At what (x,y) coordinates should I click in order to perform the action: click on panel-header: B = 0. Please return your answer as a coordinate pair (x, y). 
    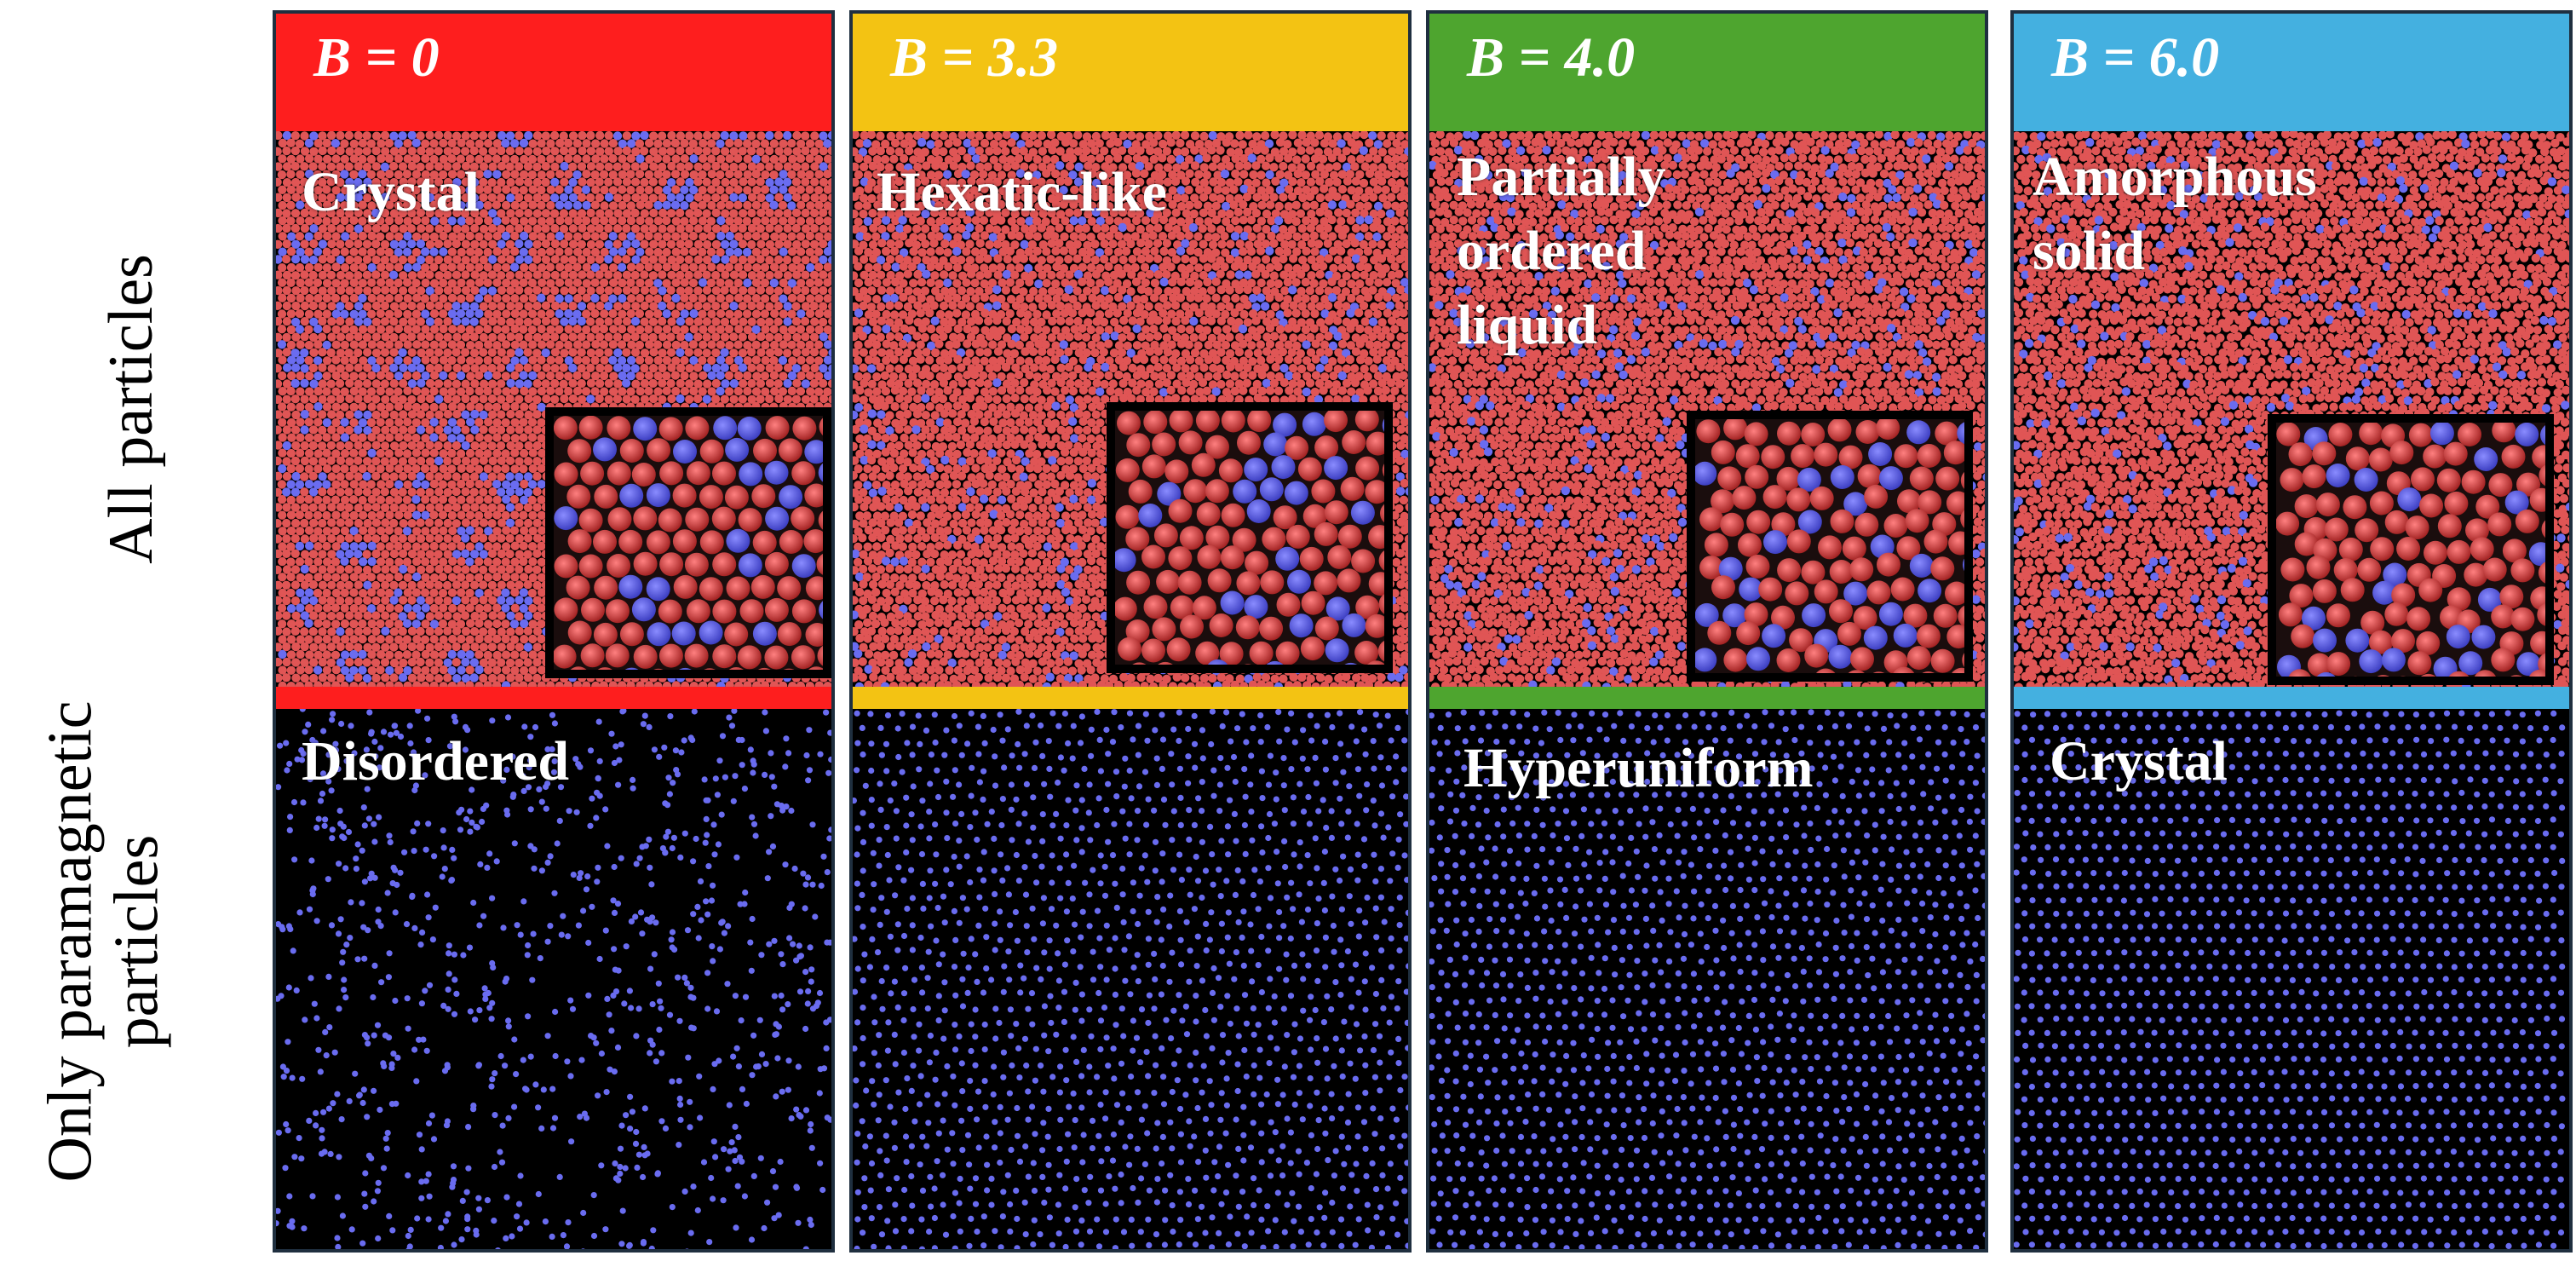
    Looking at the image, I should click on (554, 72).